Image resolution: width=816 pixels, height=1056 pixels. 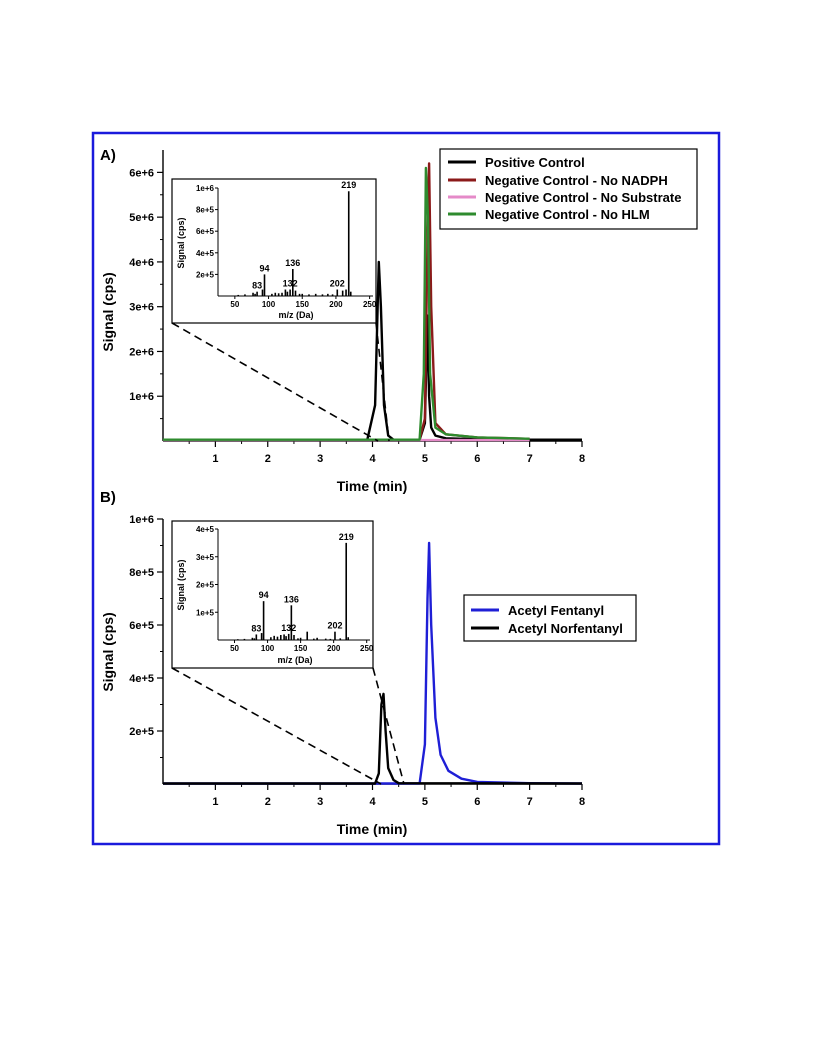 I want to click on panel-a-x-tick-label: 6, so click(x=477, y=459).